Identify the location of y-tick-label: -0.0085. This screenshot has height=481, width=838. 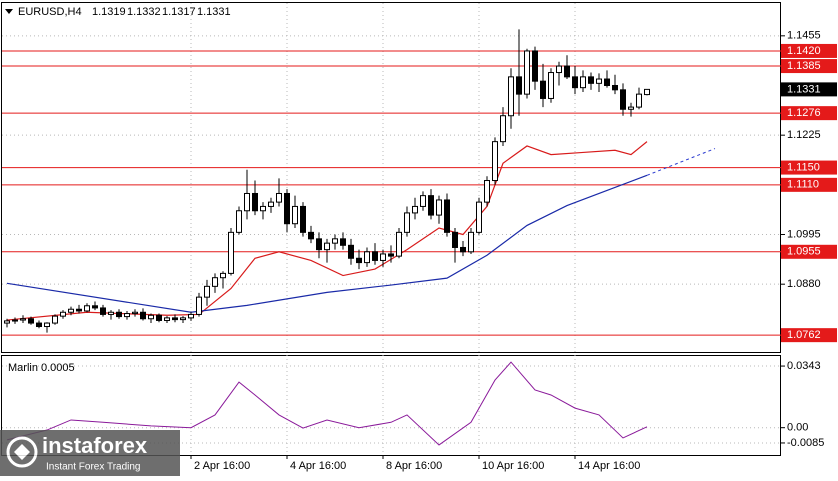
(805, 443).